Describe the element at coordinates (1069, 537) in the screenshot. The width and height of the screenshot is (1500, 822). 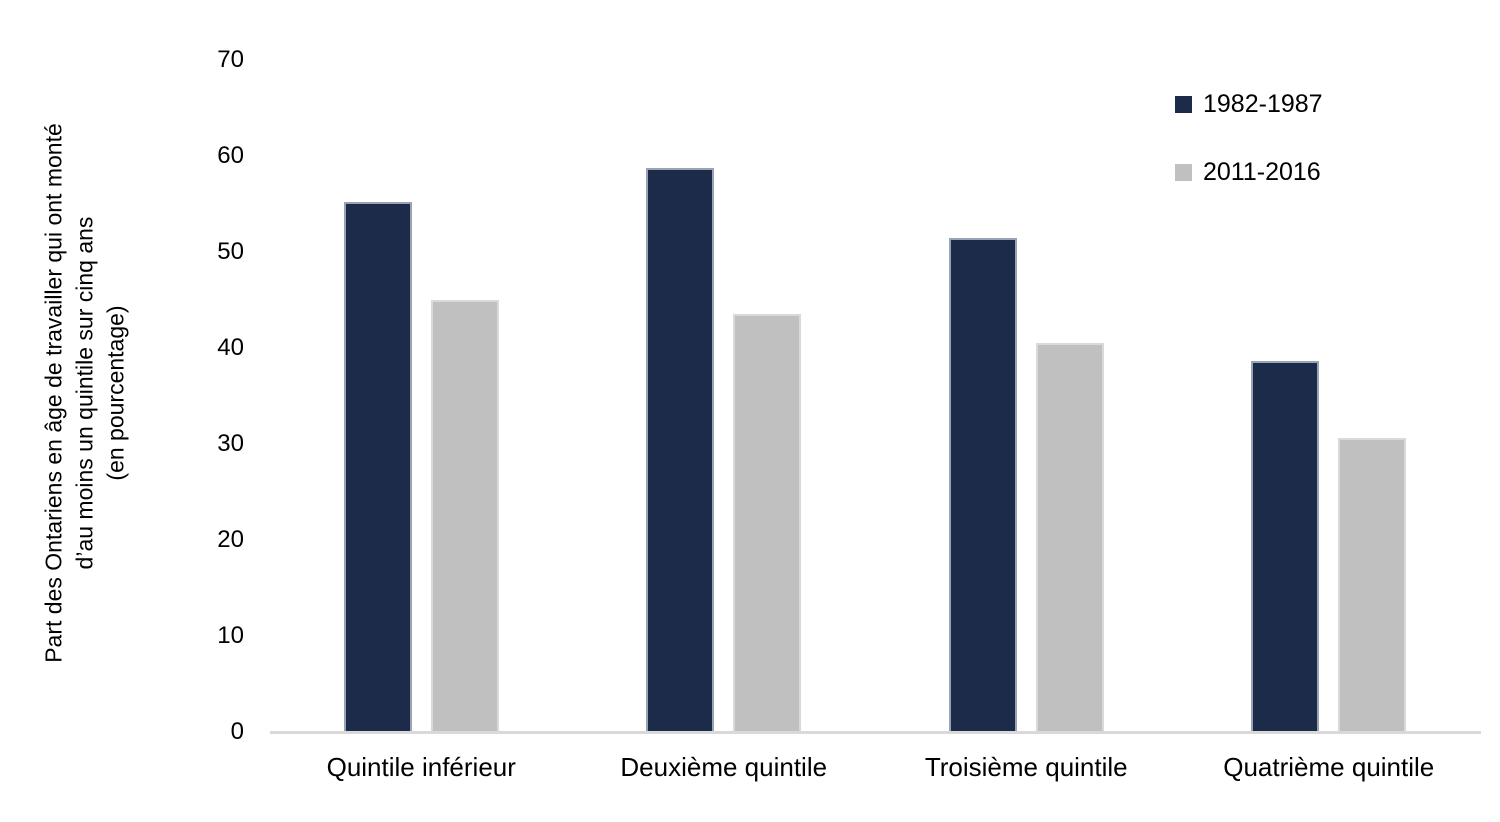
I see `bar-2011-2016-troisieme-quintile` at that location.